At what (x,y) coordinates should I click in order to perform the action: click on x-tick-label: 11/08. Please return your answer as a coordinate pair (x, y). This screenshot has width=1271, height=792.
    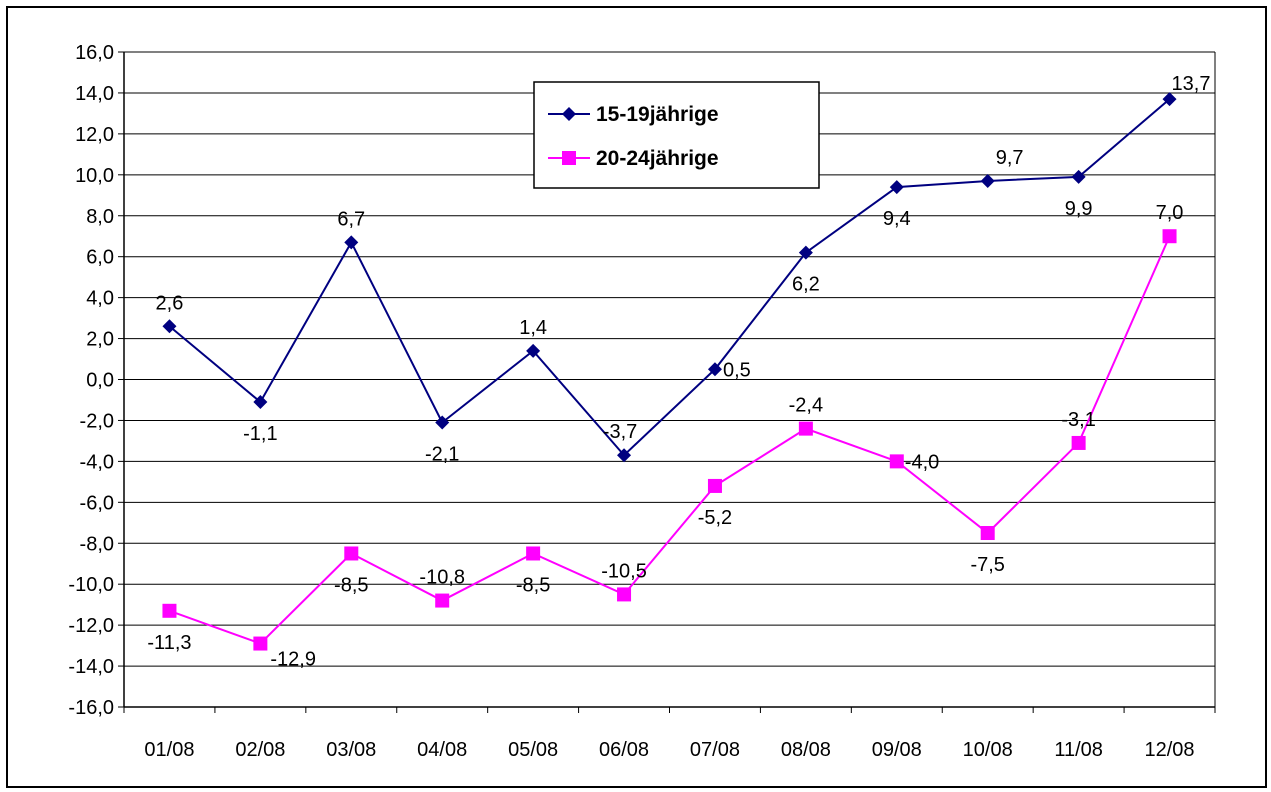
    Looking at the image, I should click on (1078, 750).